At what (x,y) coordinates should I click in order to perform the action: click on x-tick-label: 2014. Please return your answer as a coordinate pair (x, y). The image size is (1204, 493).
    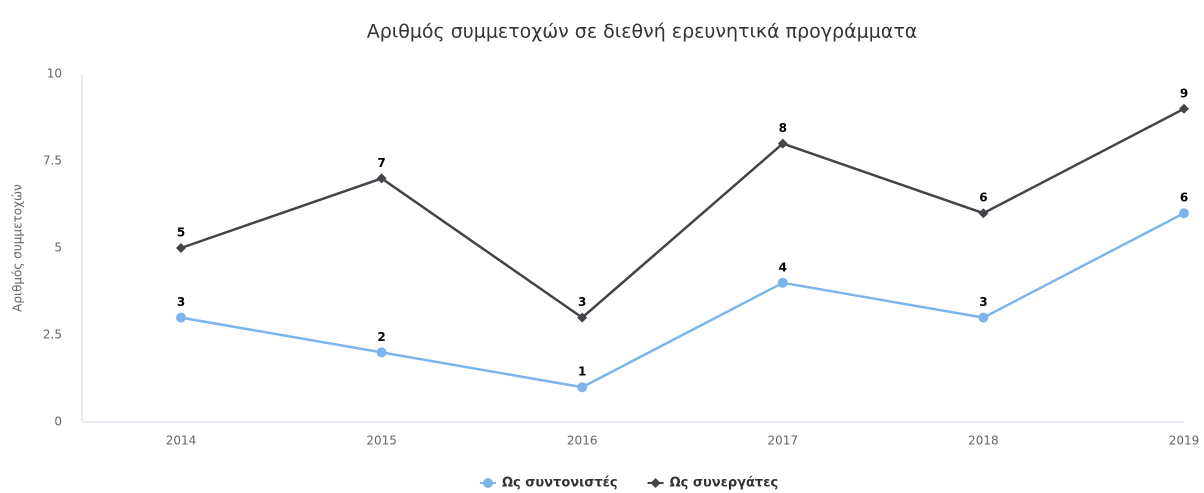
    Looking at the image, I should click on (181, 441).